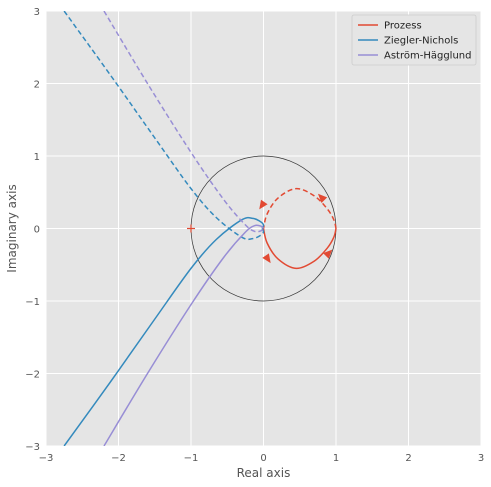 The height and width of the screenshot is (487, 491). Describe the element at coordinates (408, 458) in the screenshot. I see `x-tick-label: 2` at that location.